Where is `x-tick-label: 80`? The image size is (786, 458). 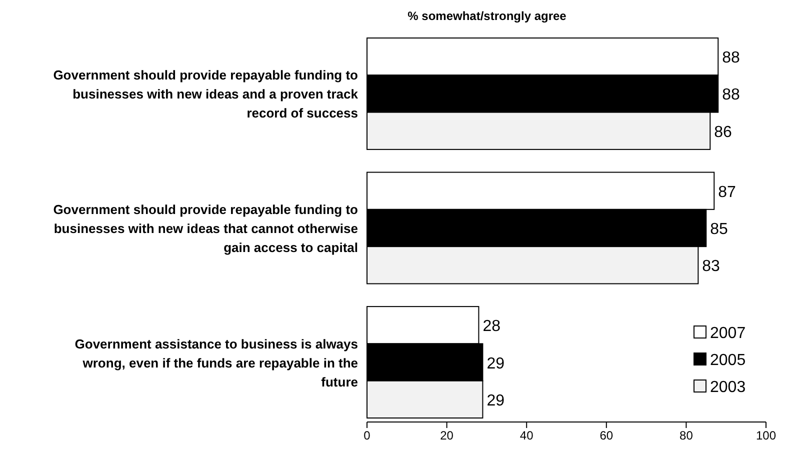
x-tick-label: 80 is located at coordinates (687, 435).